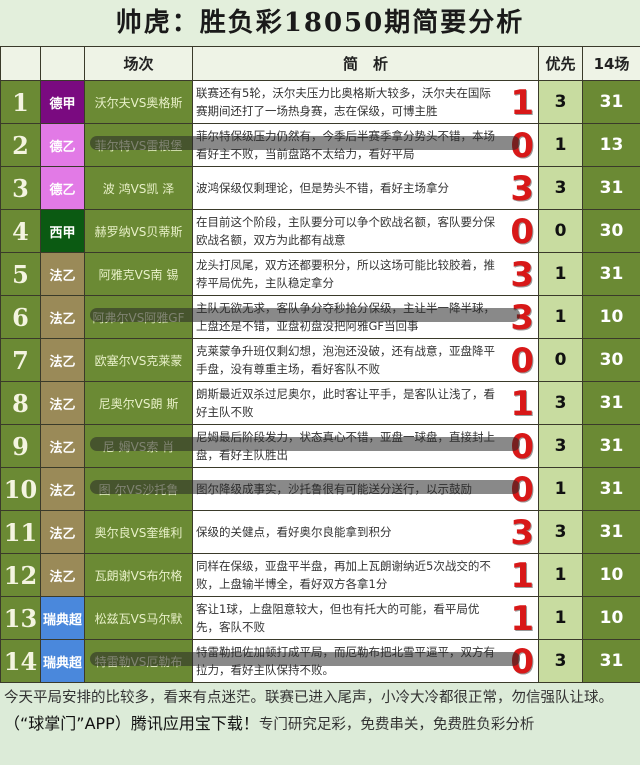 Image resolution: width=640 pixels, height=765 pixels. Describe the element at coordinates (138, 489) in the screenshot. I see `match-name: 图 尔VS沙托鲁` at that location.